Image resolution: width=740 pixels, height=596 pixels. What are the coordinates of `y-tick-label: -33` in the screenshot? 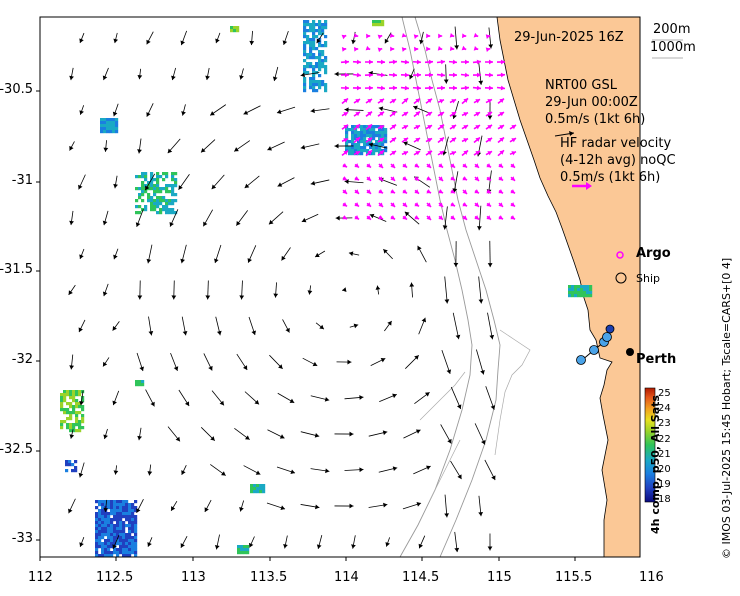 It's located at (22, 538).